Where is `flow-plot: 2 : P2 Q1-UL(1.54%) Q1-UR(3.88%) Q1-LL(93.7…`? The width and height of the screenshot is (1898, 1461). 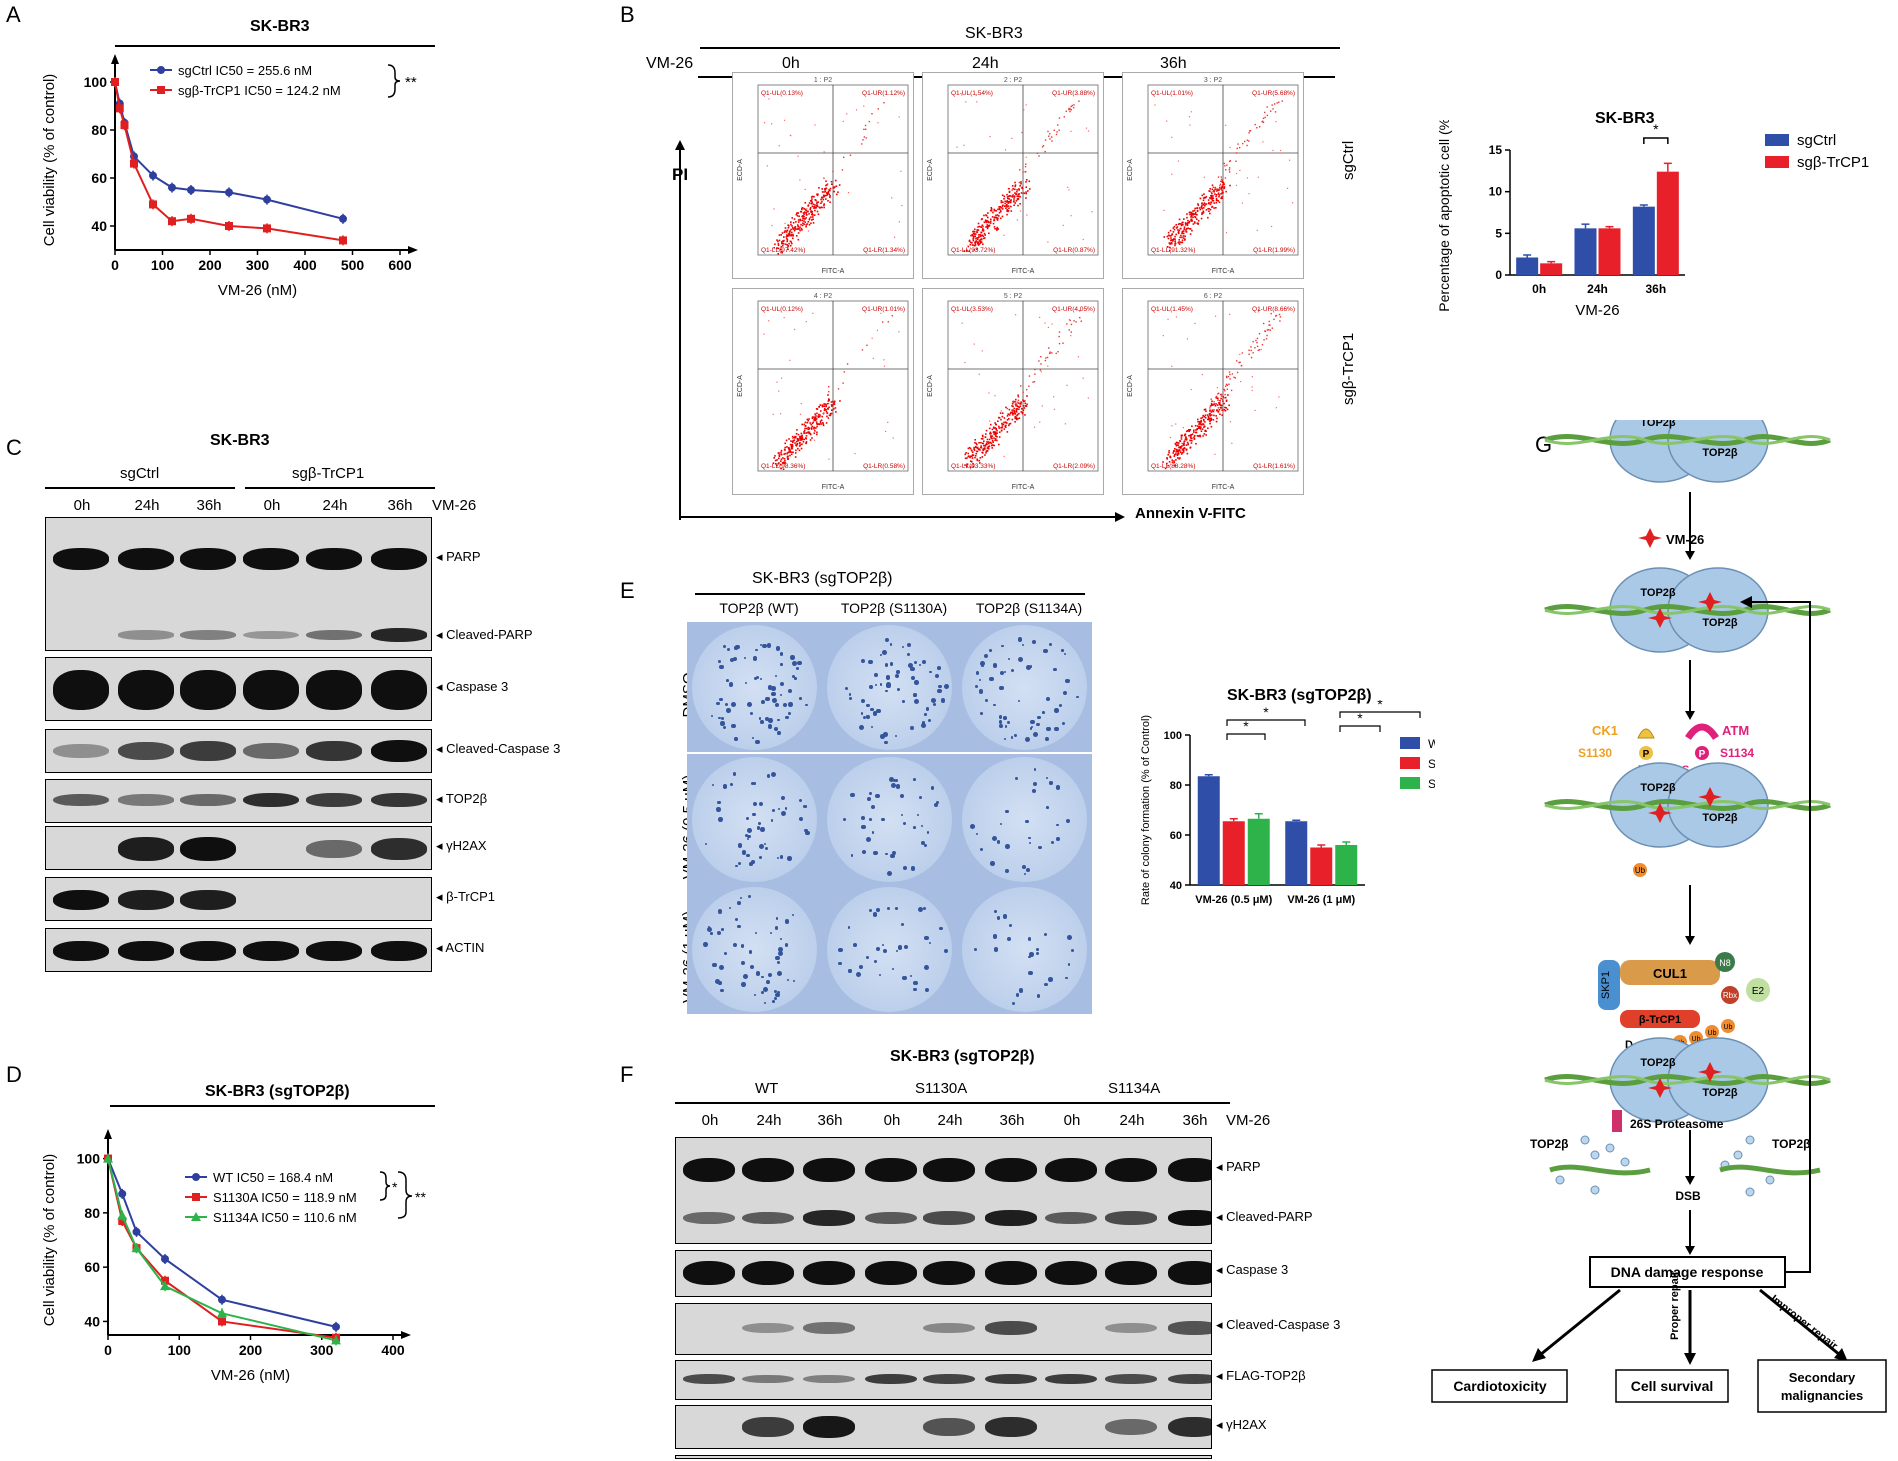 flow-plot: 2 : P2 Q1-UL(1.54%) Q1-UR(3.88%) Q1-LL(93.7… is located at coordinates (1013, 175).